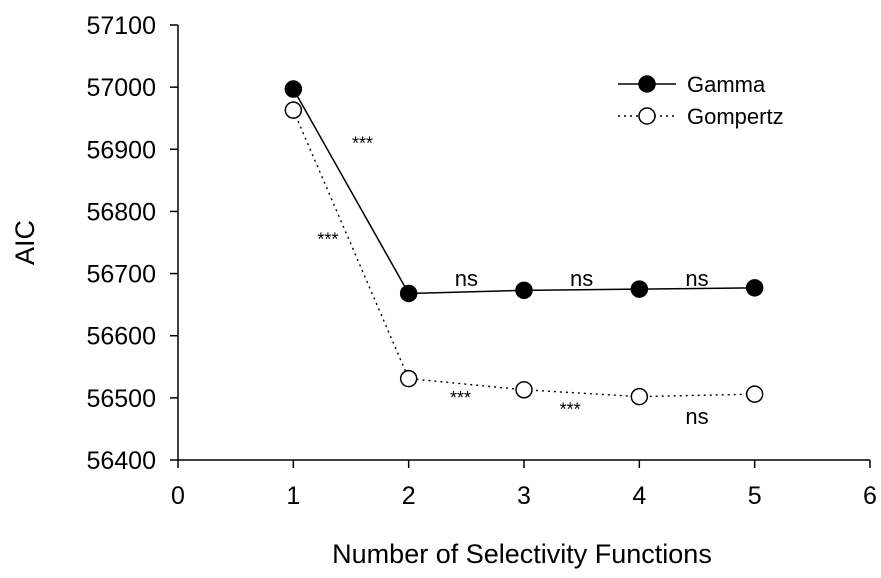  Describe the element at coordinates (121, 337) in the screenshot. I see `y-tick-label: 56600` at that location.